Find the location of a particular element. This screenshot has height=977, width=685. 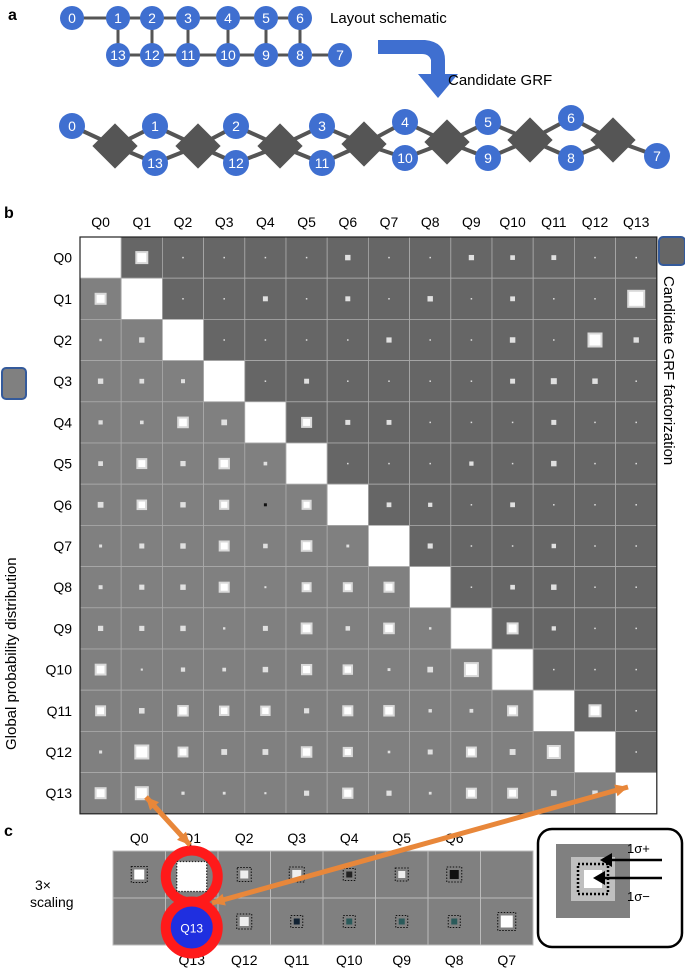

scaling-label-line2: scaling is located at coordinates (52, 902).